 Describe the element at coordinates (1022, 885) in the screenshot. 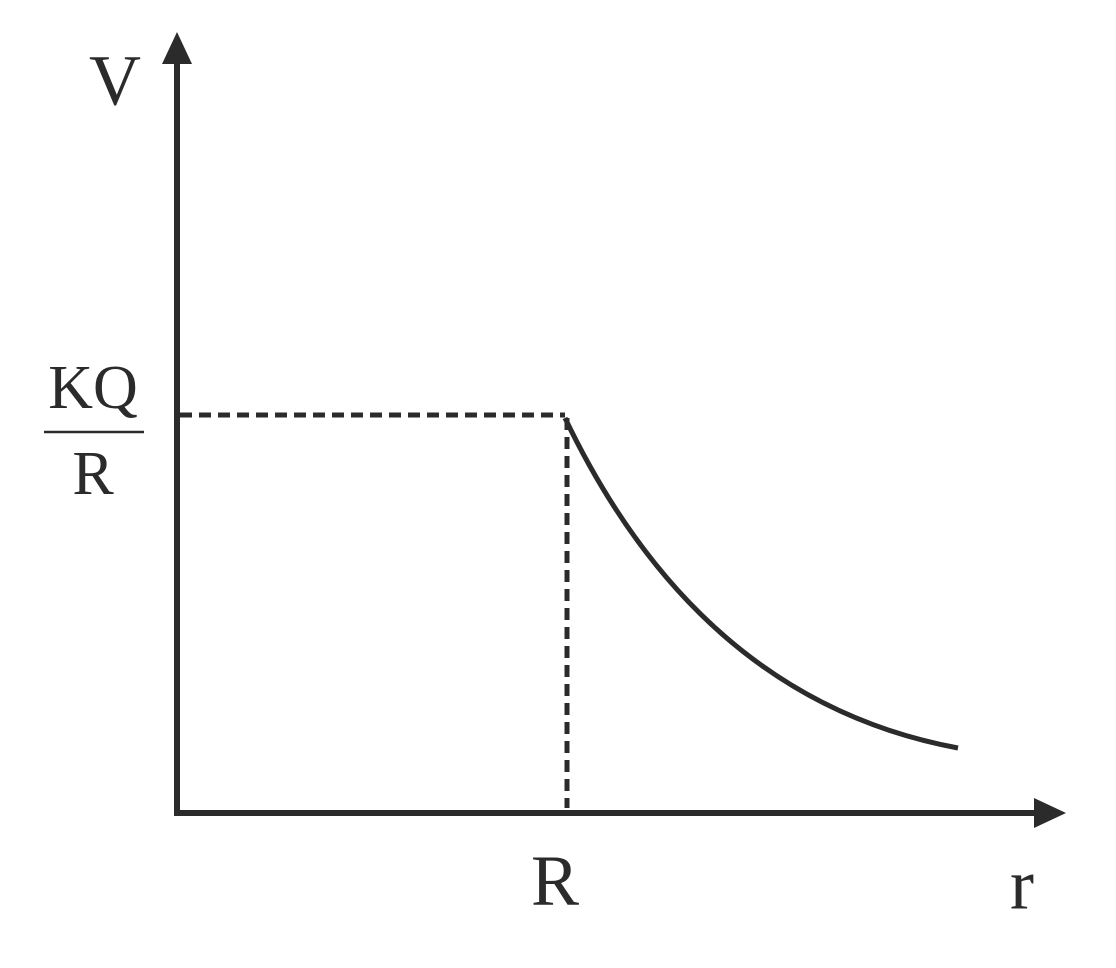

I see `x-axis-label: r` at that location.